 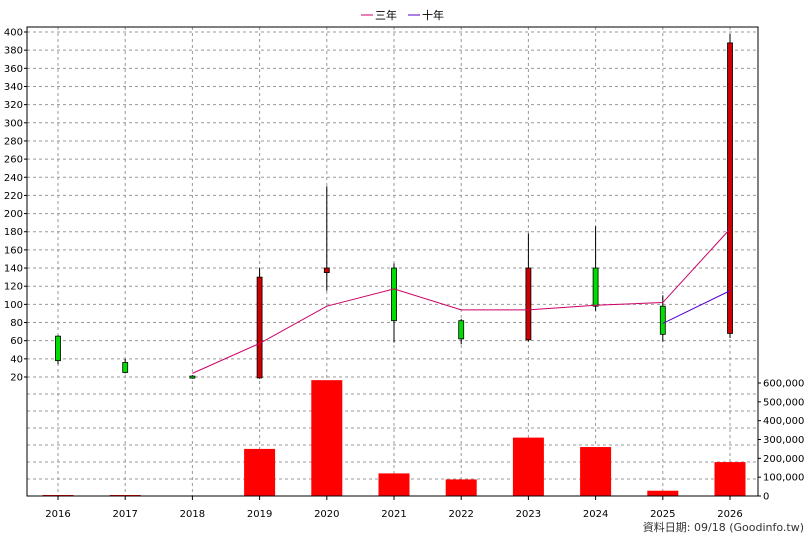 What do you see at coordinates (326, 514) in the screenshot?
I see `x-tick-label: 2020` at bounding box center [326, 514].